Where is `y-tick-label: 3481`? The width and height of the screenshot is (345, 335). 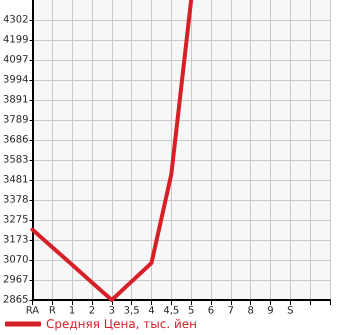 y-tick-label: 3481 is located at coordinates (15, 180).